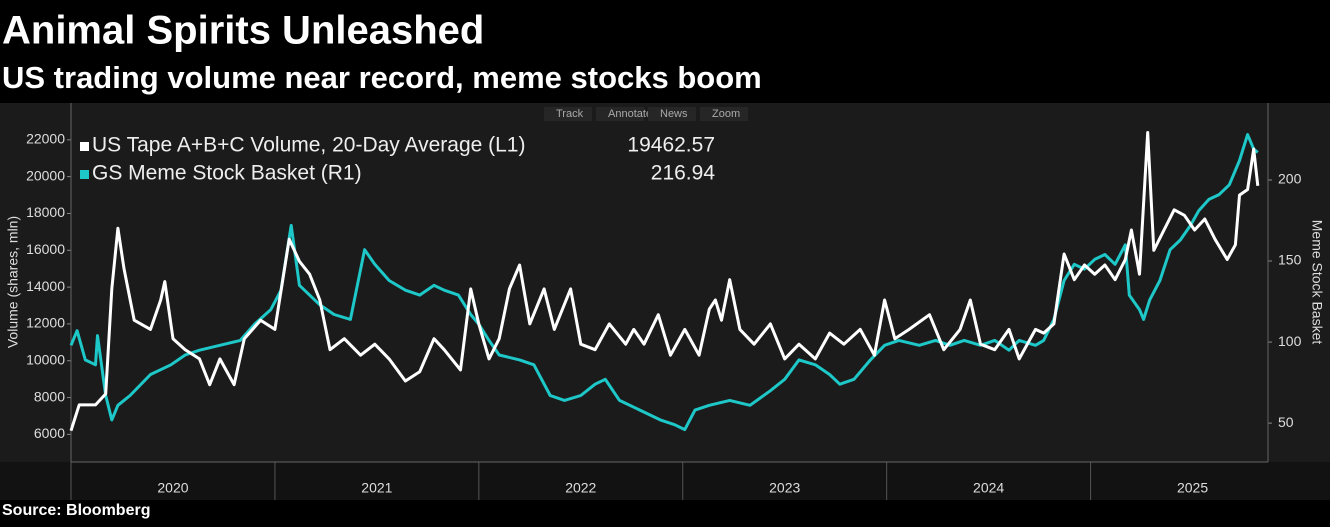 This screenshot has width=1330, height=527. Describe the element at coordinates (45, 323) in the screenshot. I see `y-tick-label: 12000` at that location.